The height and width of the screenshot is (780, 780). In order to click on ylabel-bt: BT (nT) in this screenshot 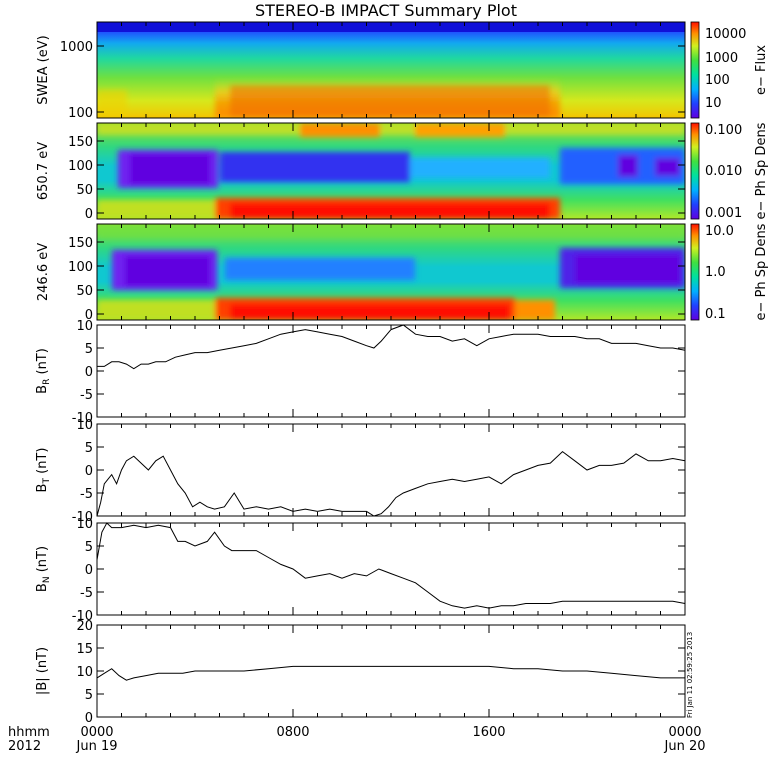, I will do `click(43, 470)`.